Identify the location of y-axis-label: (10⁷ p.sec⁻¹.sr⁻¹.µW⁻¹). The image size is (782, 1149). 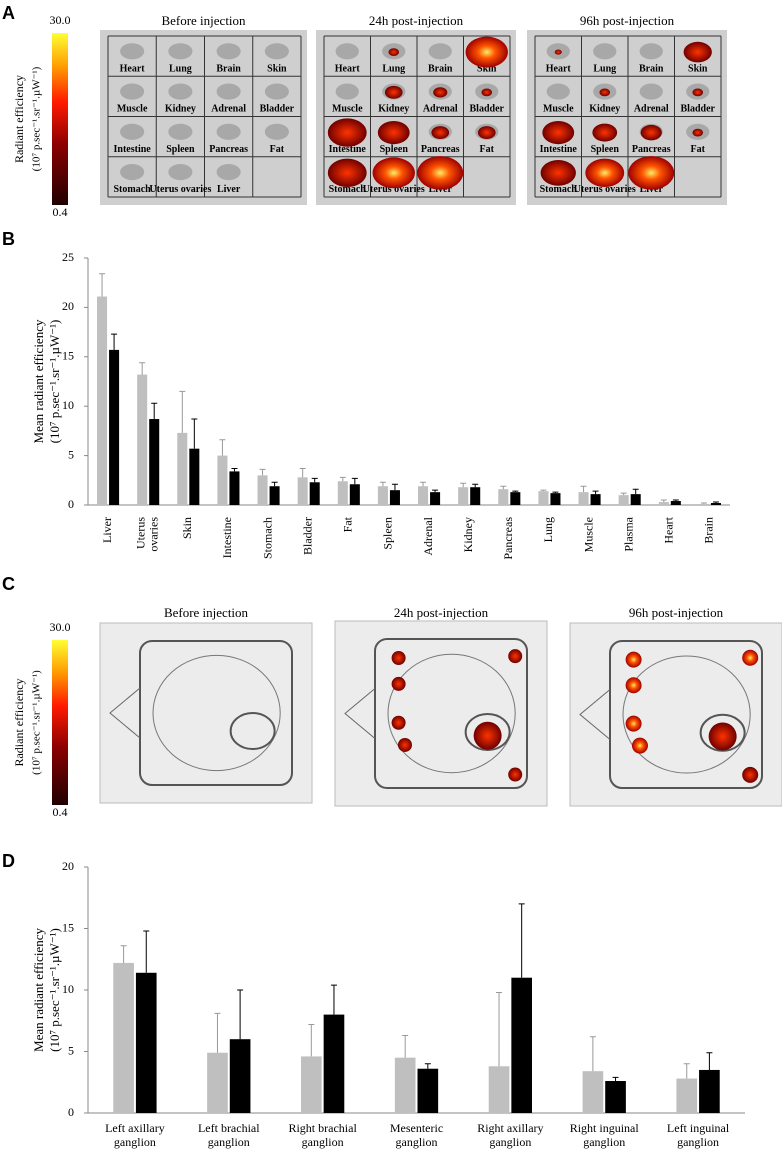
(54, 382).